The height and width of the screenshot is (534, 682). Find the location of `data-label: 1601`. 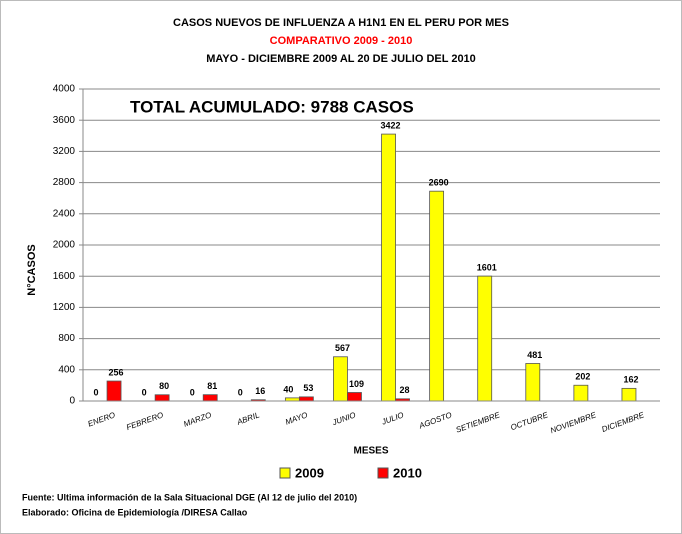

data-label: 1601 is located at coordinates (487, 267).